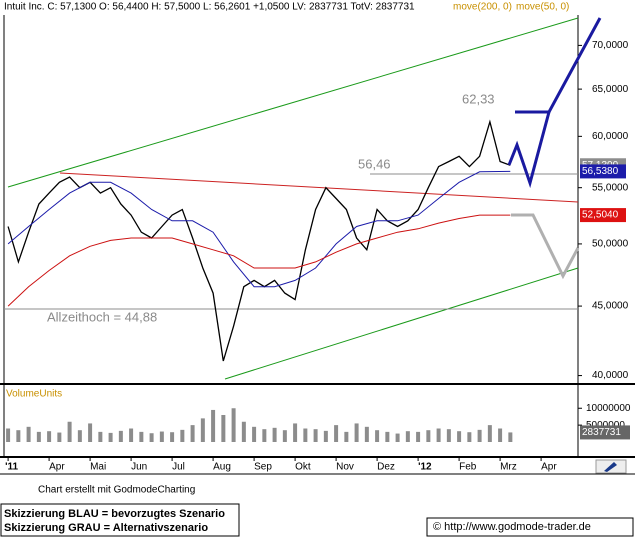 Image resolution: width=635 pixels, height=539 pixels. What do you see at coordinates (374, 163) in the screenshot?
I see `annotation: 56,46` at bounding box center [374, 163].